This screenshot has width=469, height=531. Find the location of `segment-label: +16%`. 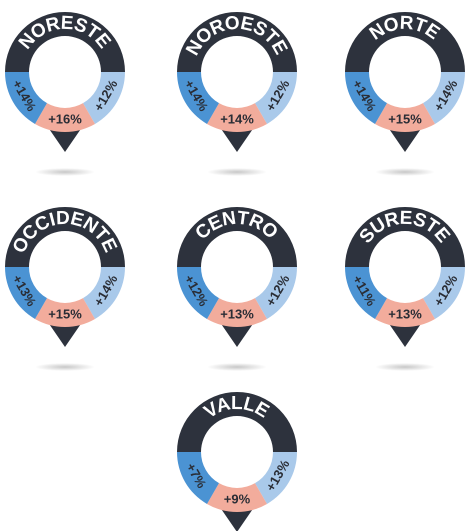

segment-label: +16% is located at coordinates (65, 118).